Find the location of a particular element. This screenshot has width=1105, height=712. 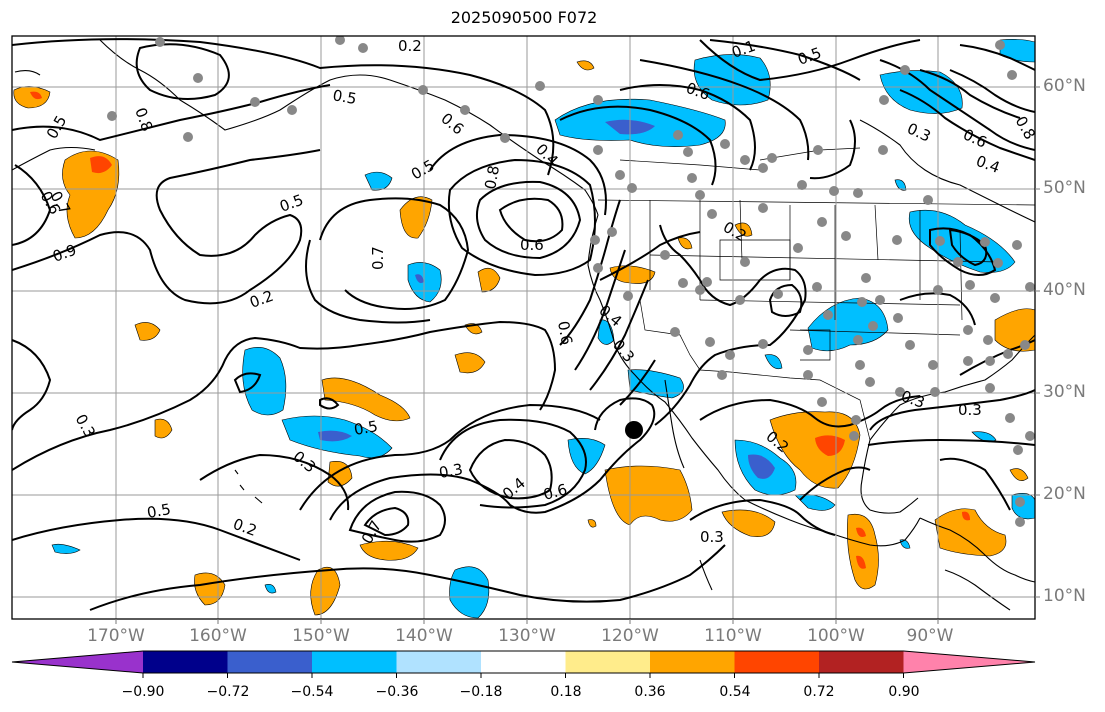

lon-label: 90°W is located at coordinates (930, 636).